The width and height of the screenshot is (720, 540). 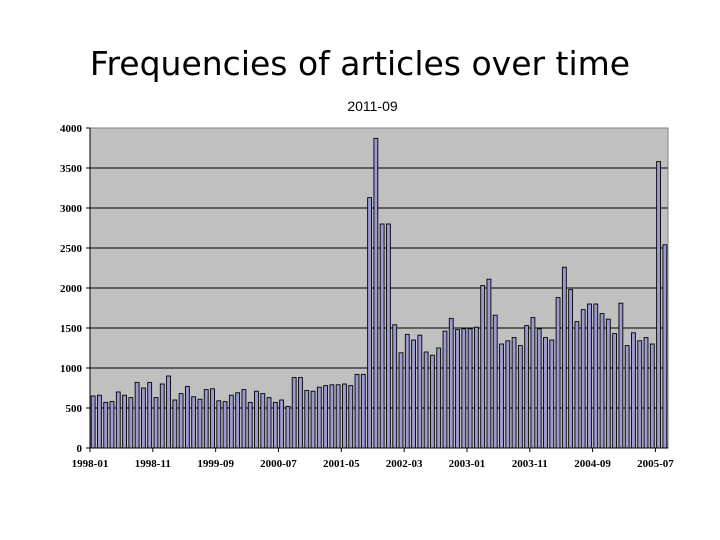 I want to click on x-tick-label: 2004-09, so click(x=592, y=464).